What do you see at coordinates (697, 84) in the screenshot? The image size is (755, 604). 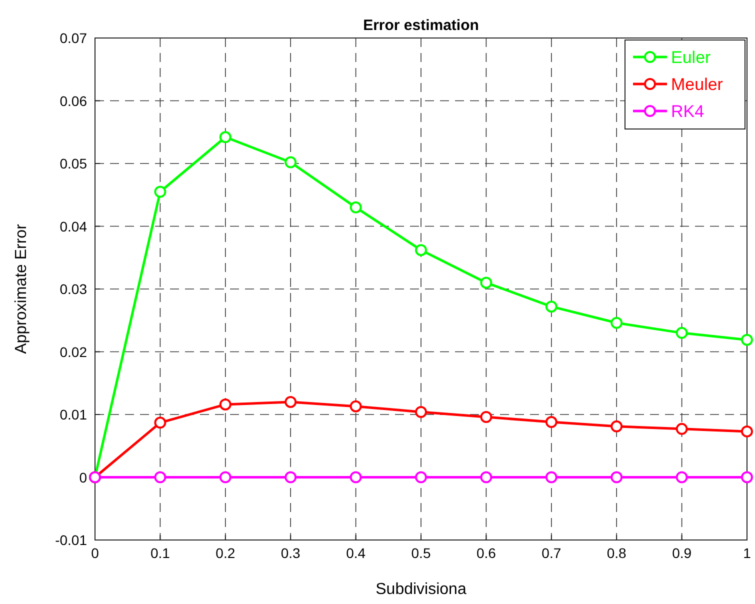 I see `legend-label: Meuler` at bounding box center [697, 84].